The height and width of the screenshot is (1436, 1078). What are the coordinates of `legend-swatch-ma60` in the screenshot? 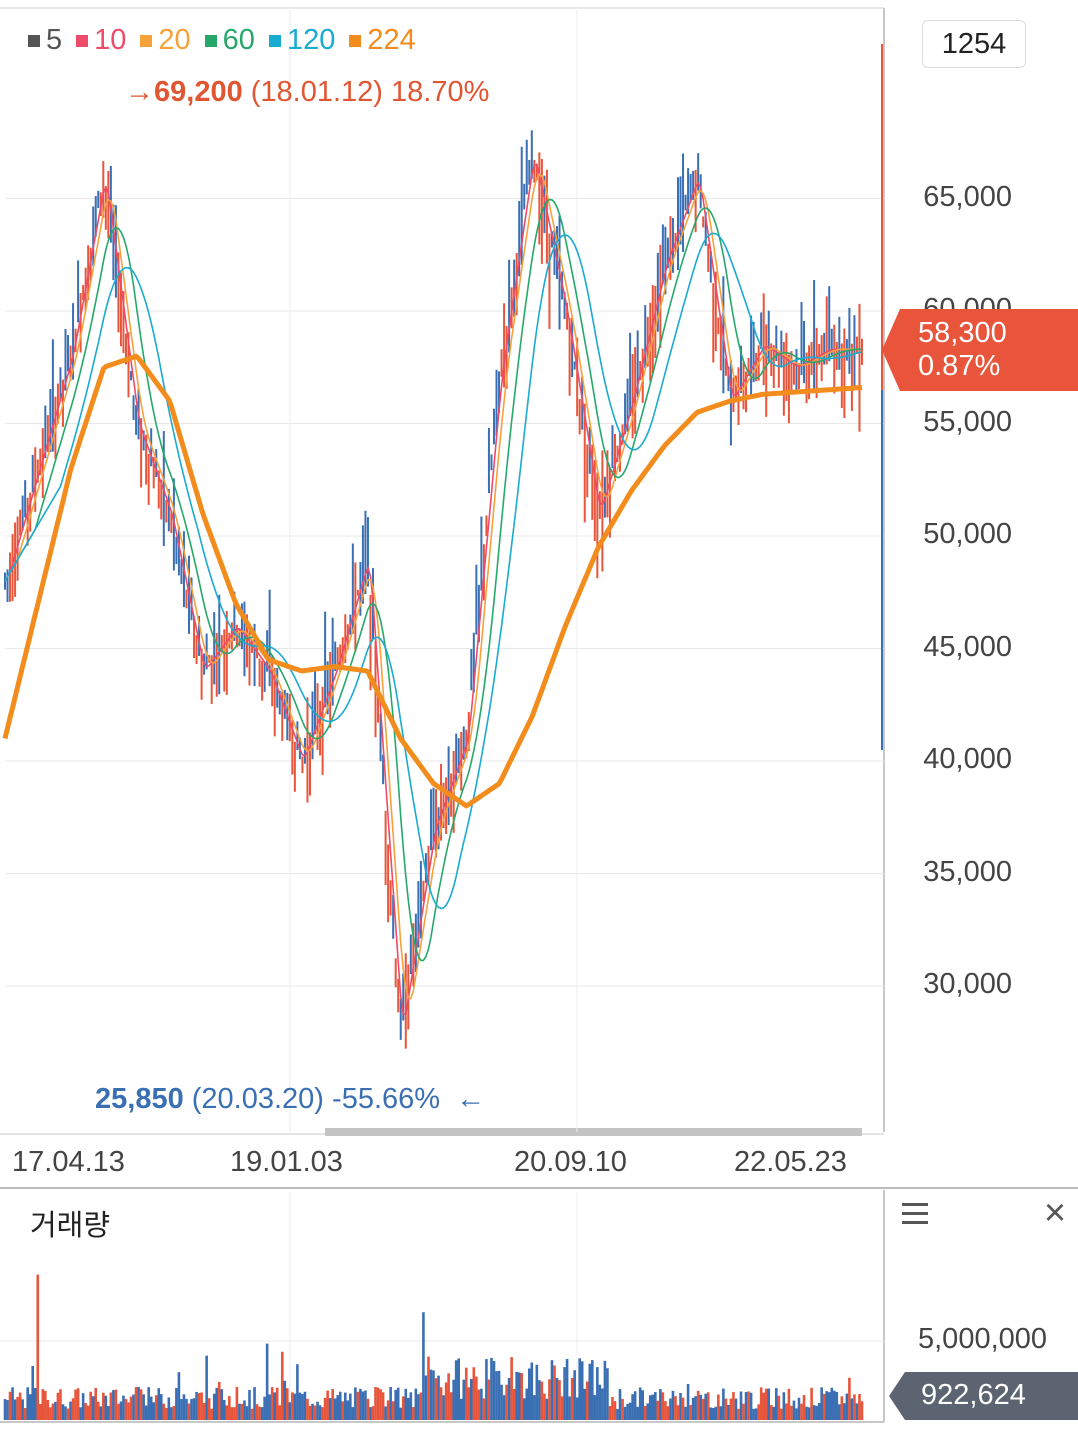 It's located at (210, 40).